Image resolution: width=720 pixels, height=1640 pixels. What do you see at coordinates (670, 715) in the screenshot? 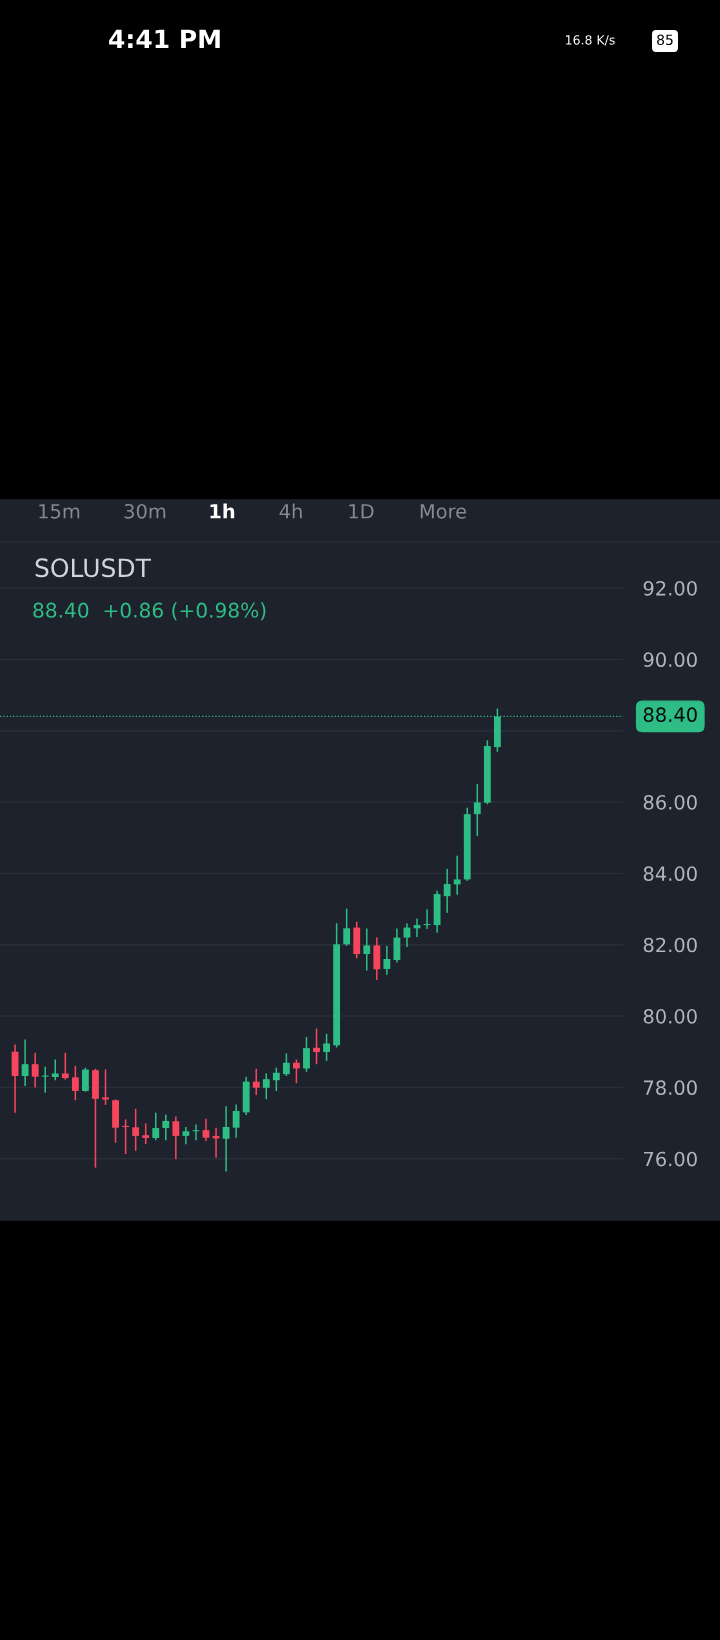
I see `ref-line-label: 88.40` at bounding box center [670, 715].